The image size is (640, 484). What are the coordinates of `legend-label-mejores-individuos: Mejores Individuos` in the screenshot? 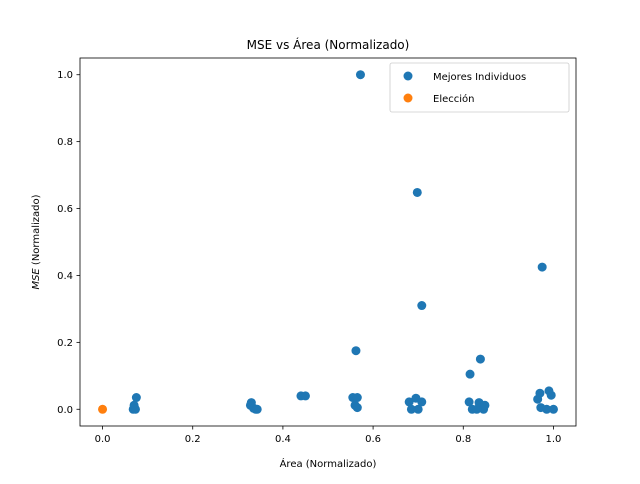 It's located at (479, 77).